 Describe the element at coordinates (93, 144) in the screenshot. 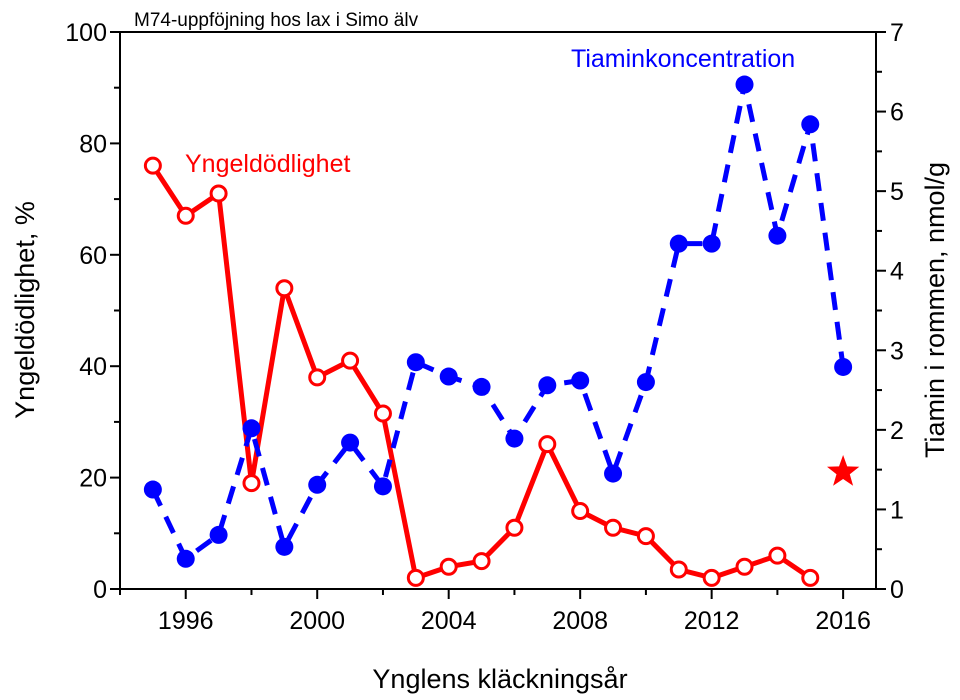

I see `y-tick-label: 80` at that location.